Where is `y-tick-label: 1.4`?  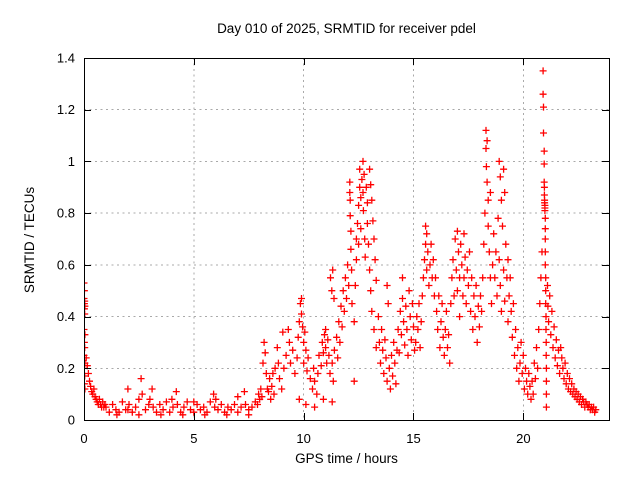 y-tick-label: 1.4 is located at coordinates (66, 58).